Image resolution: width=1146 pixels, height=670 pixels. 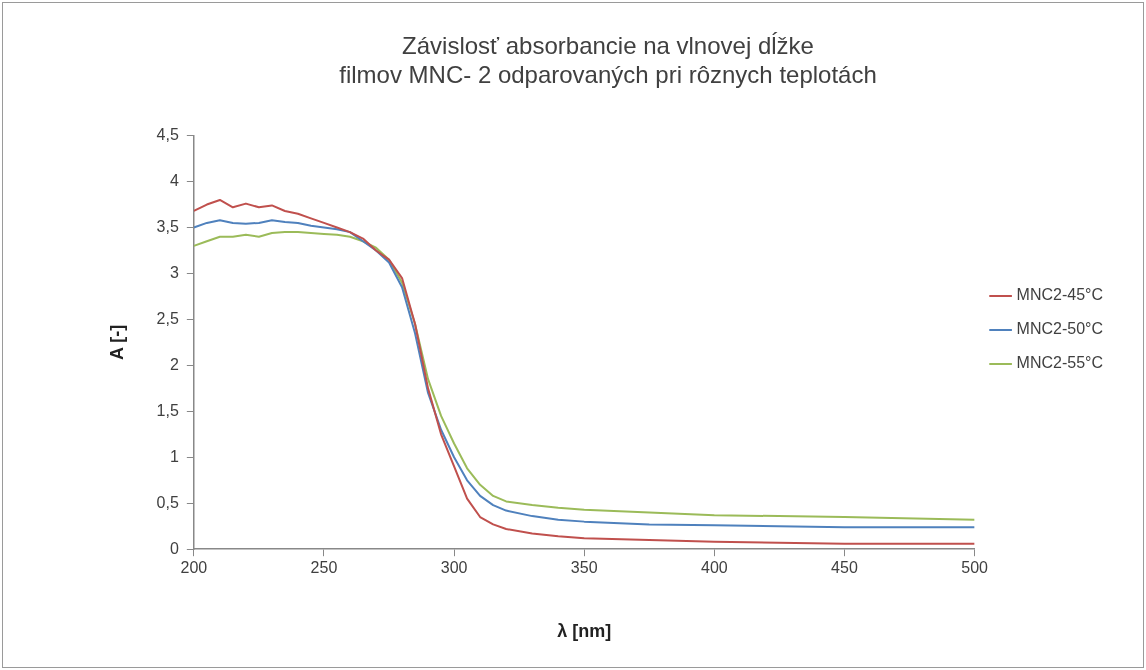 I want to click on y-tick-label: 2,5, so click(x=167, y=318).